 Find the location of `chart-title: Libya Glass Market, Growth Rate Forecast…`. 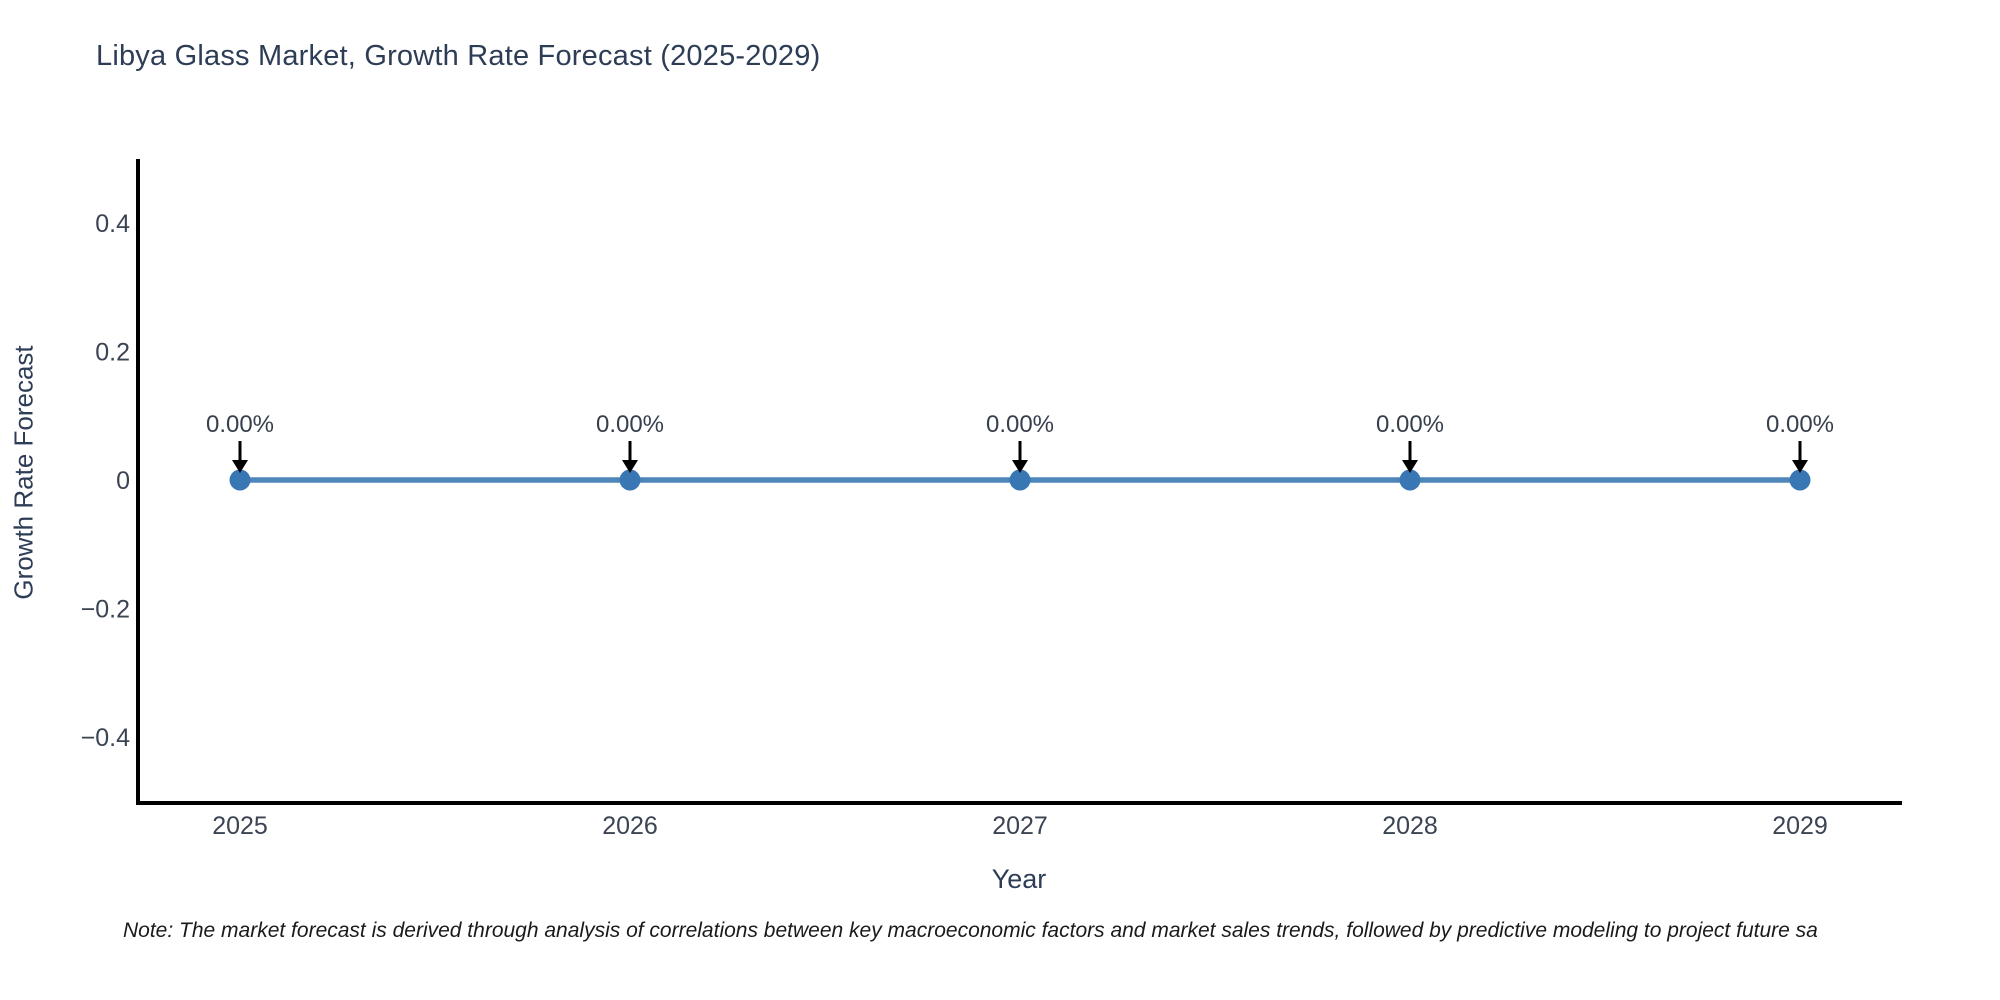

chart-title: Libya Glass Market, Growth Rate Forecast… is located at coordinates (458, 56).